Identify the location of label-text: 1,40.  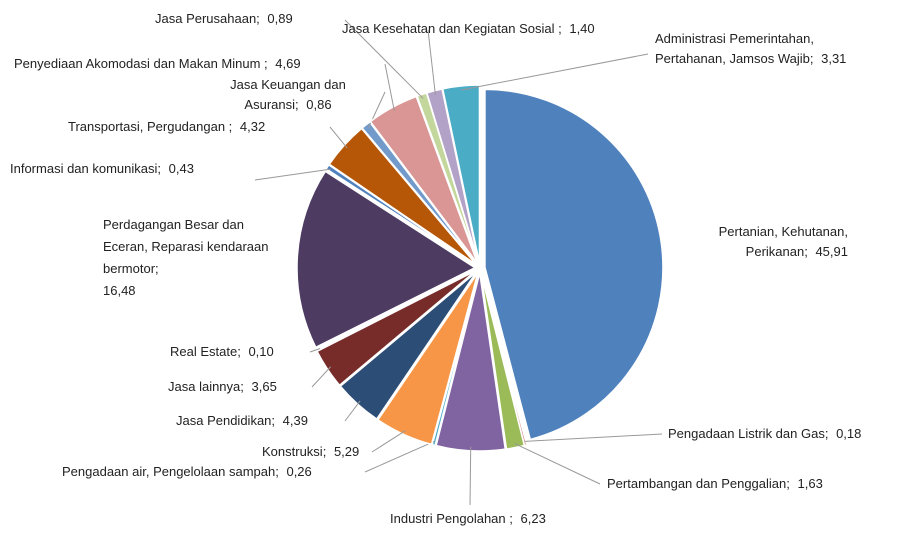
(582, 28).